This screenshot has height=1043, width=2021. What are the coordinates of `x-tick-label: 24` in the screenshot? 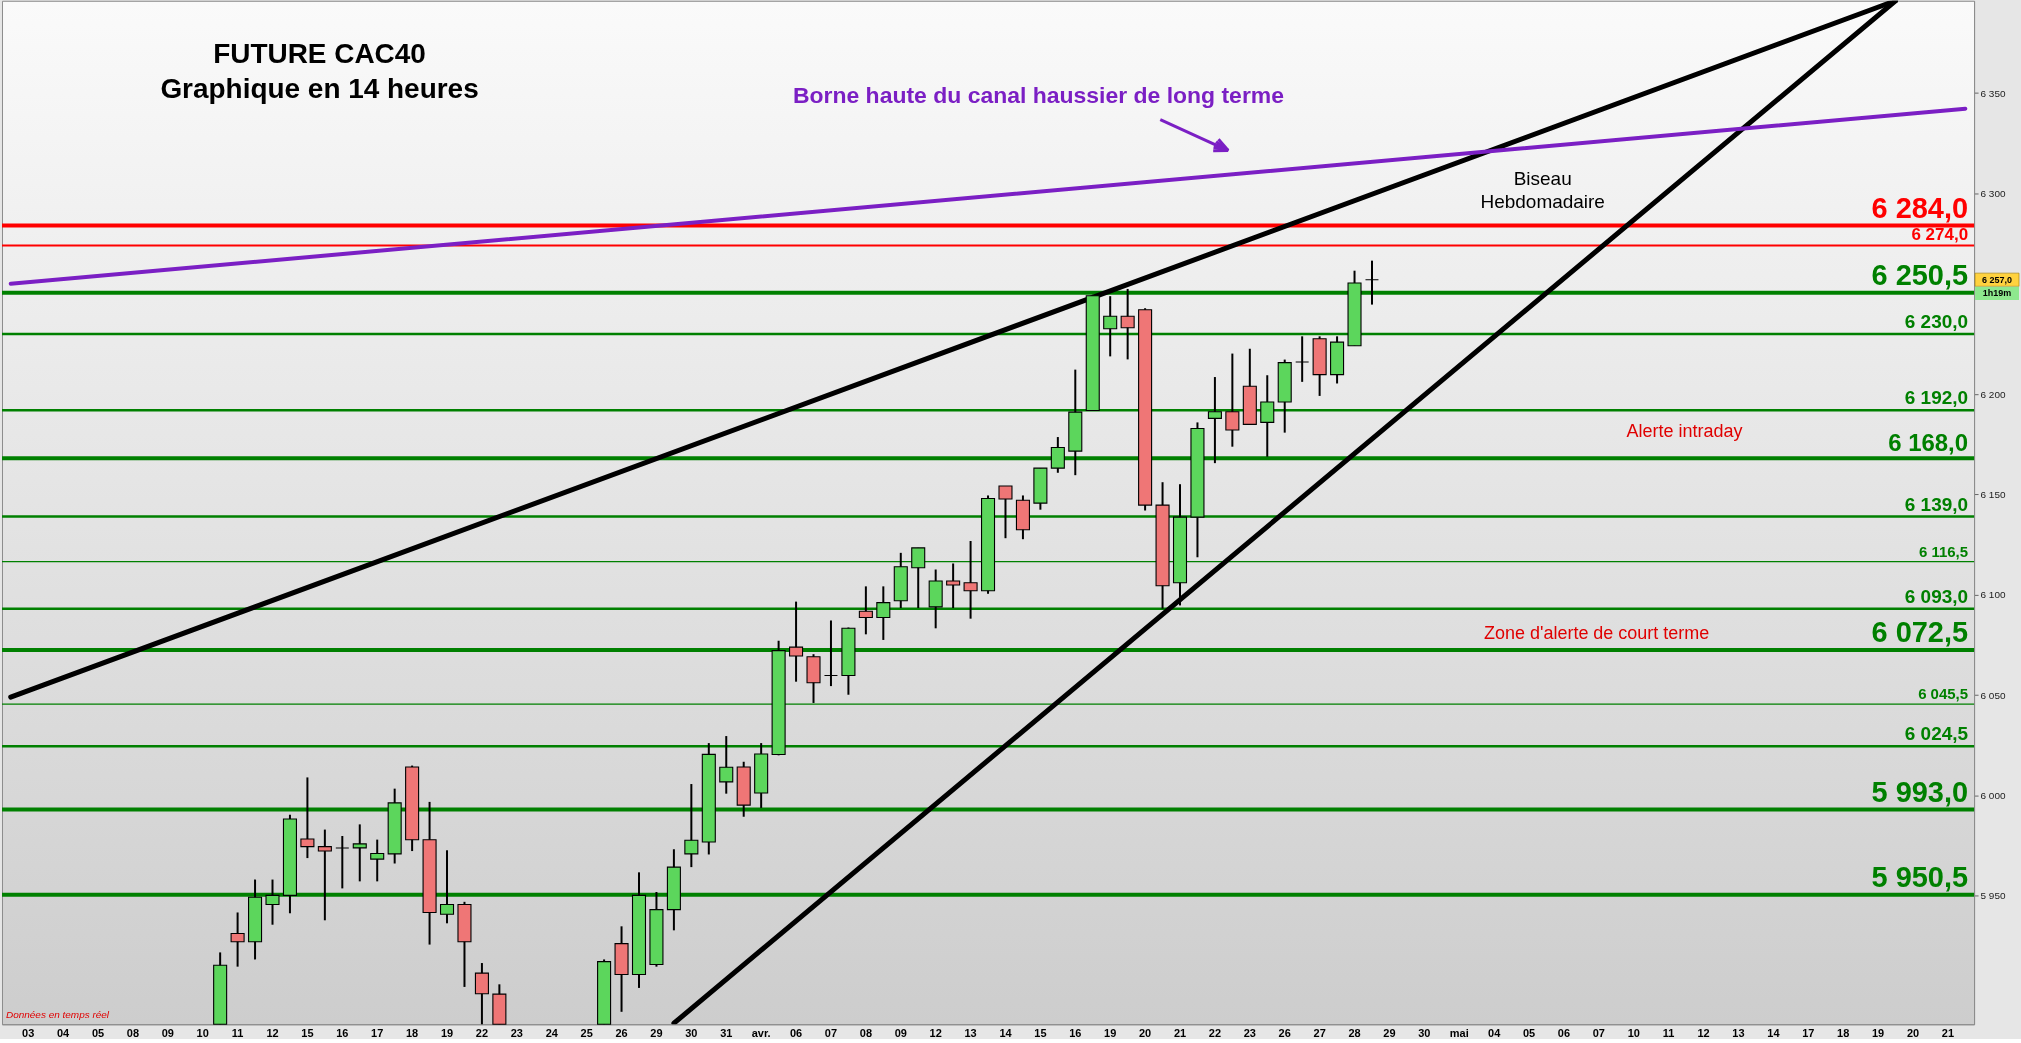 It's located at (552, 1032).